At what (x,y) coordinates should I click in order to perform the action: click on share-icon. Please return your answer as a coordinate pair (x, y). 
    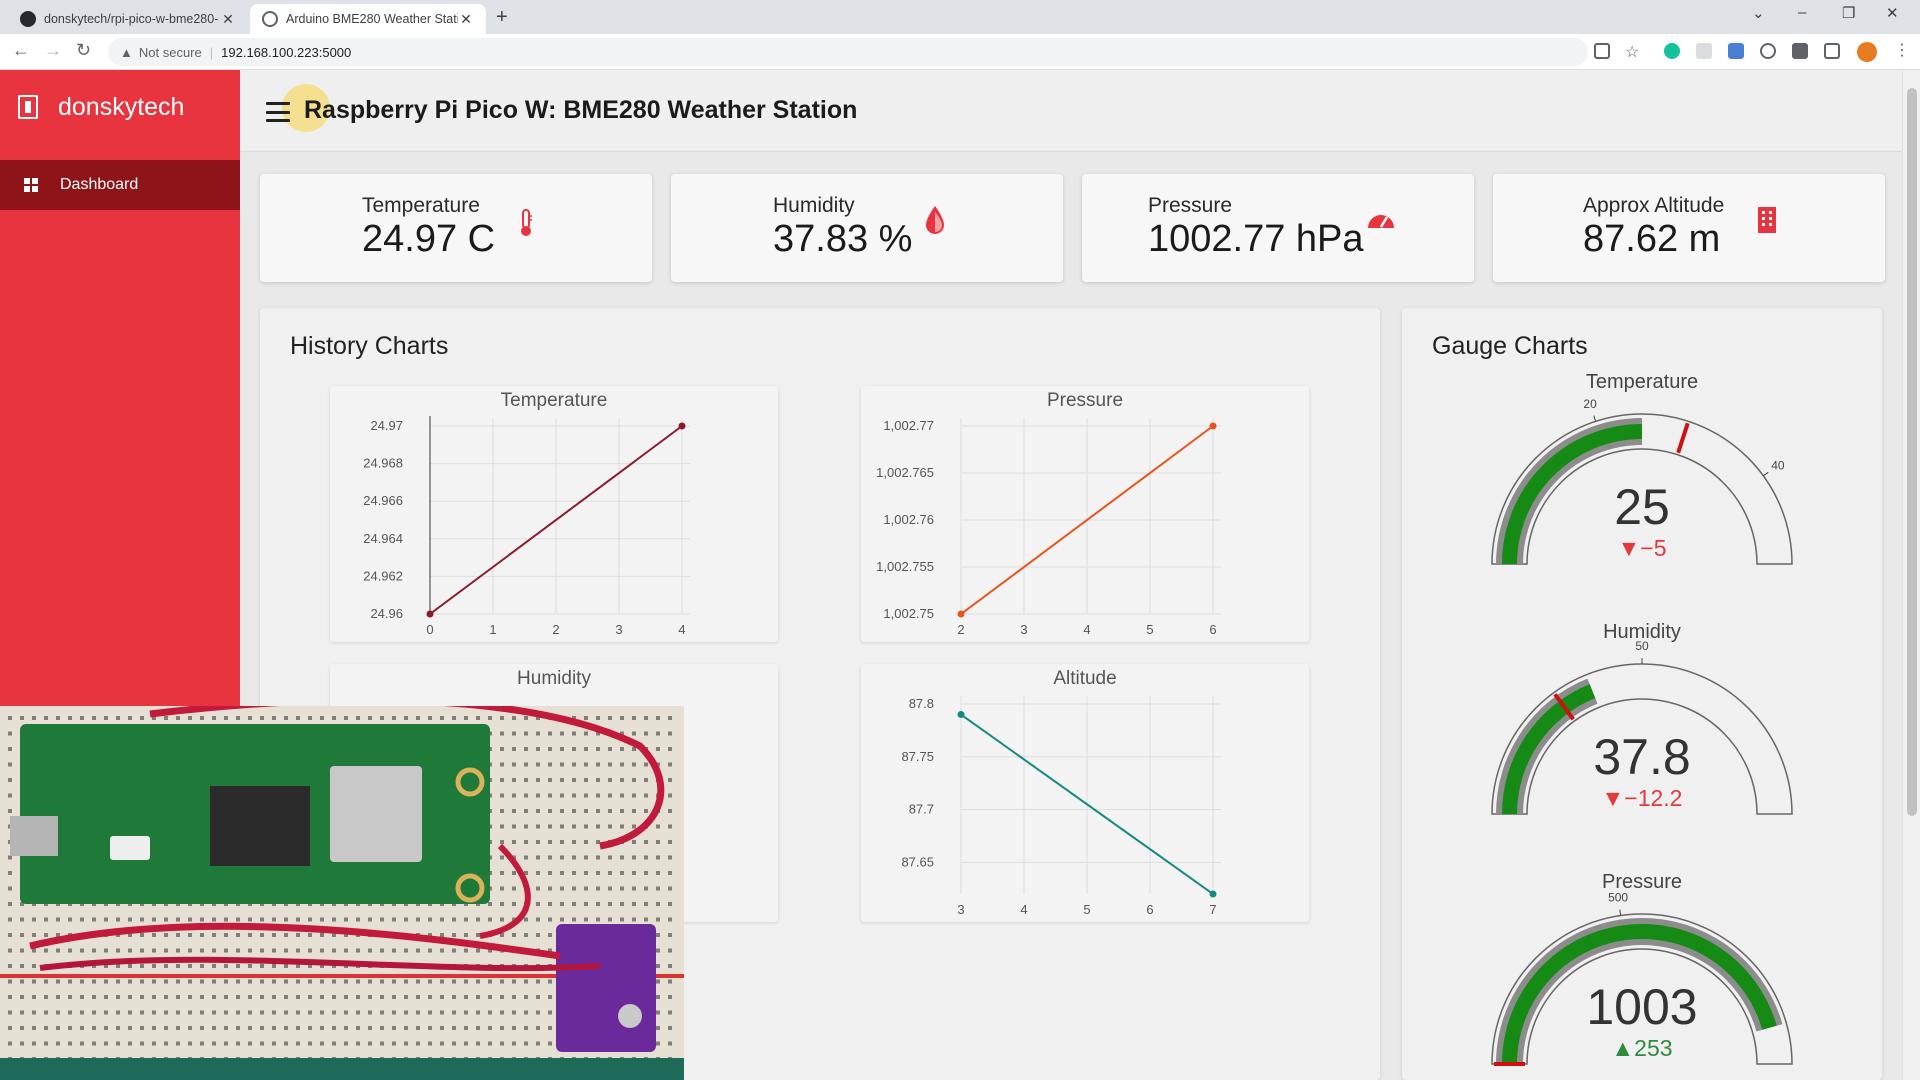
    Looking at the image, I should click on (1602, 51).